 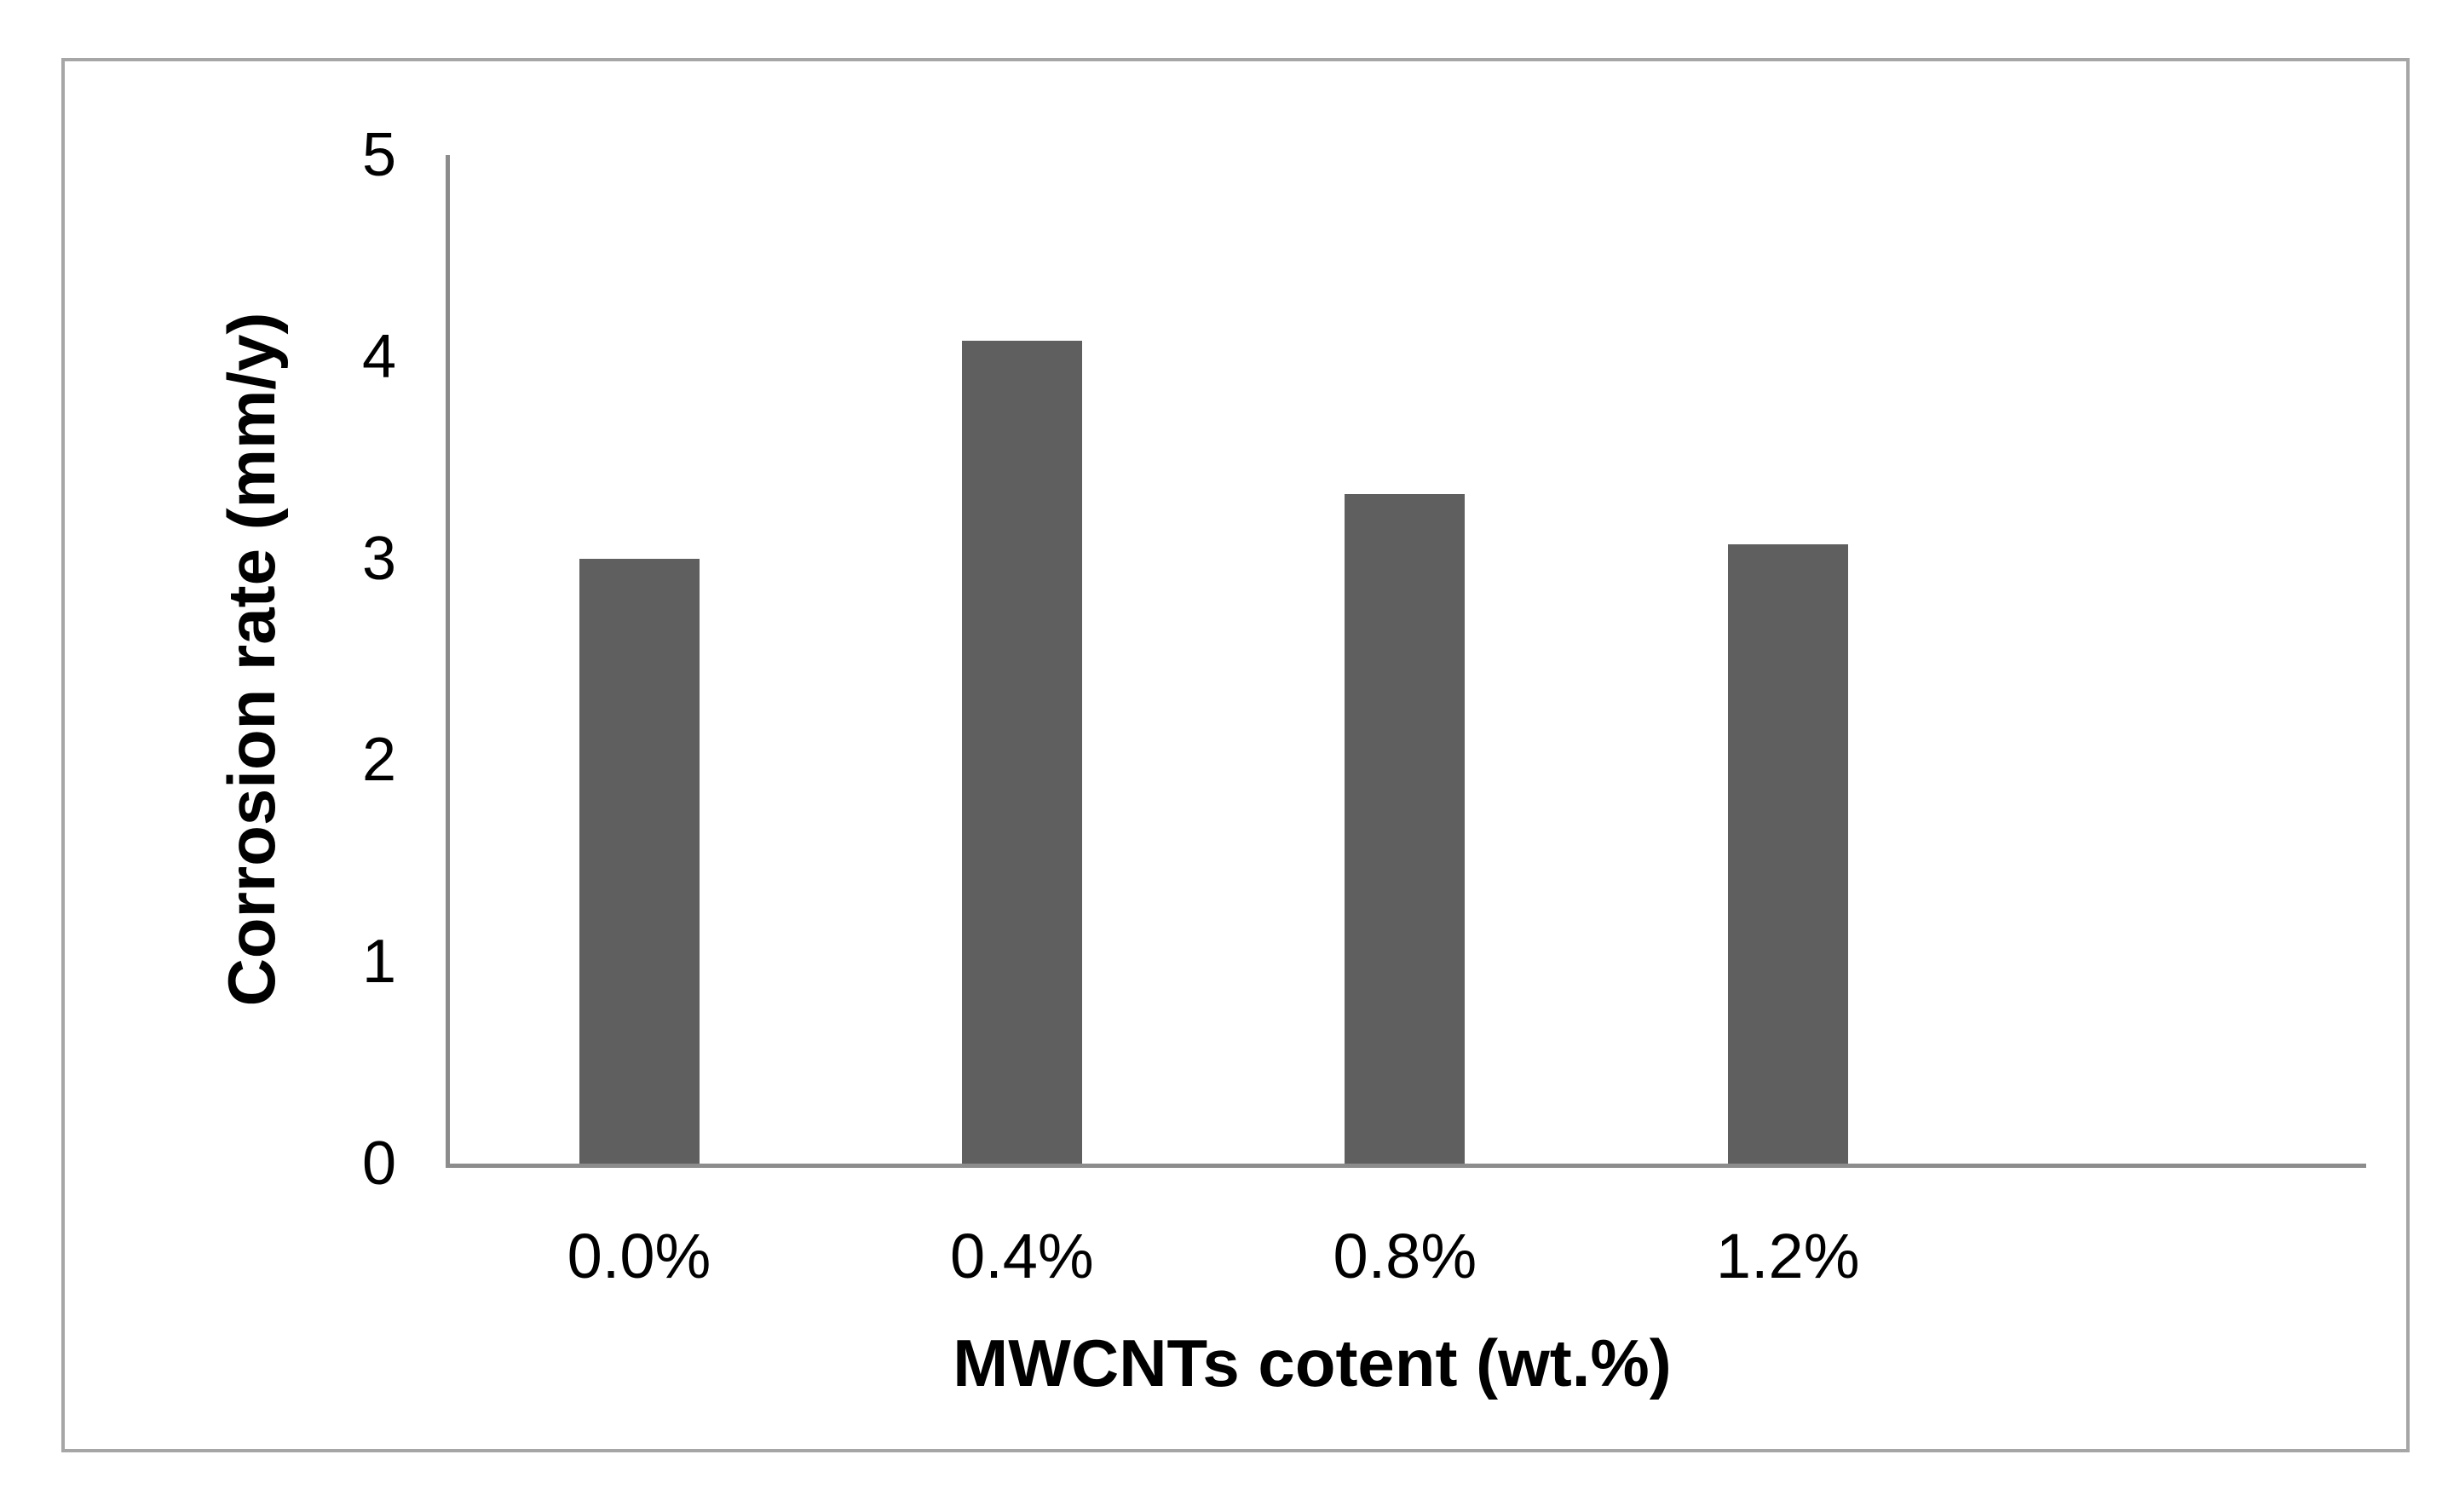 I want to click on bar-0.4%, so click(x=1022, y=752).